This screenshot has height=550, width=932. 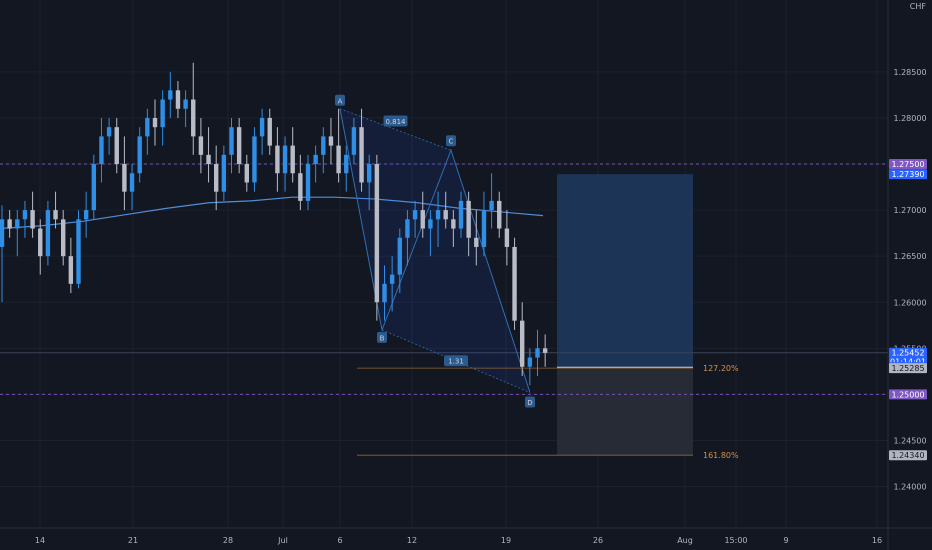 I want to click on pattern-leg, so click(x=435, y=250).